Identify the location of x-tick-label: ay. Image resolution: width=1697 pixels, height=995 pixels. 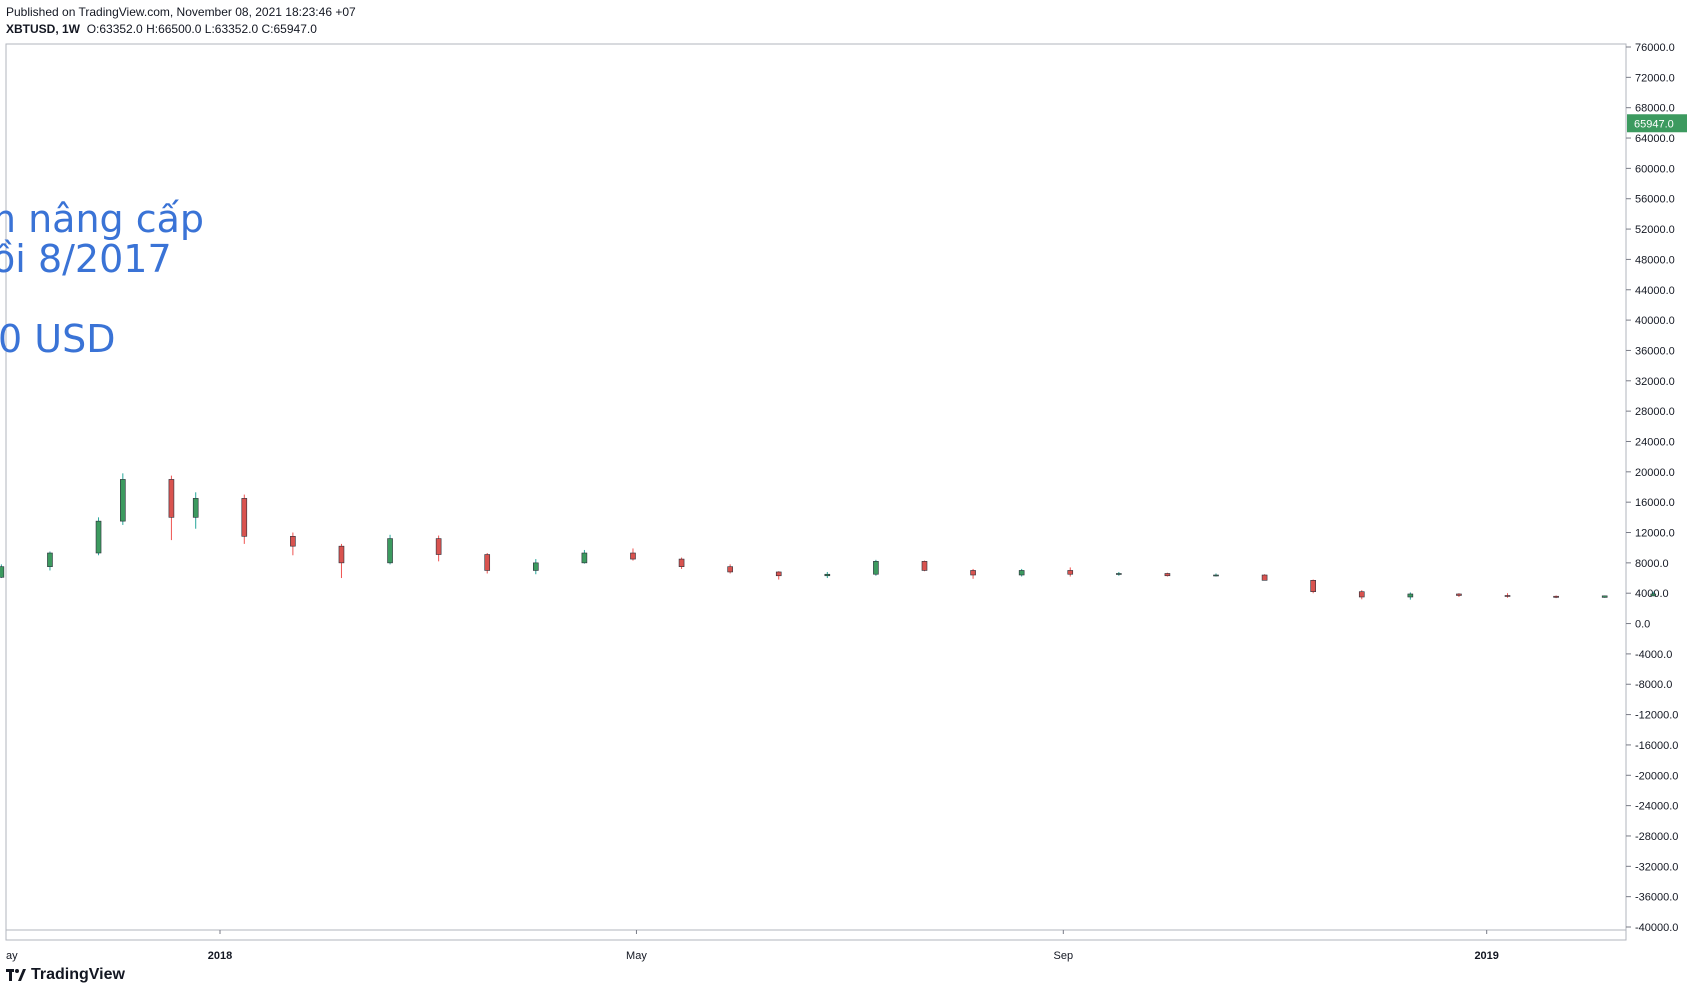
(12, 956).